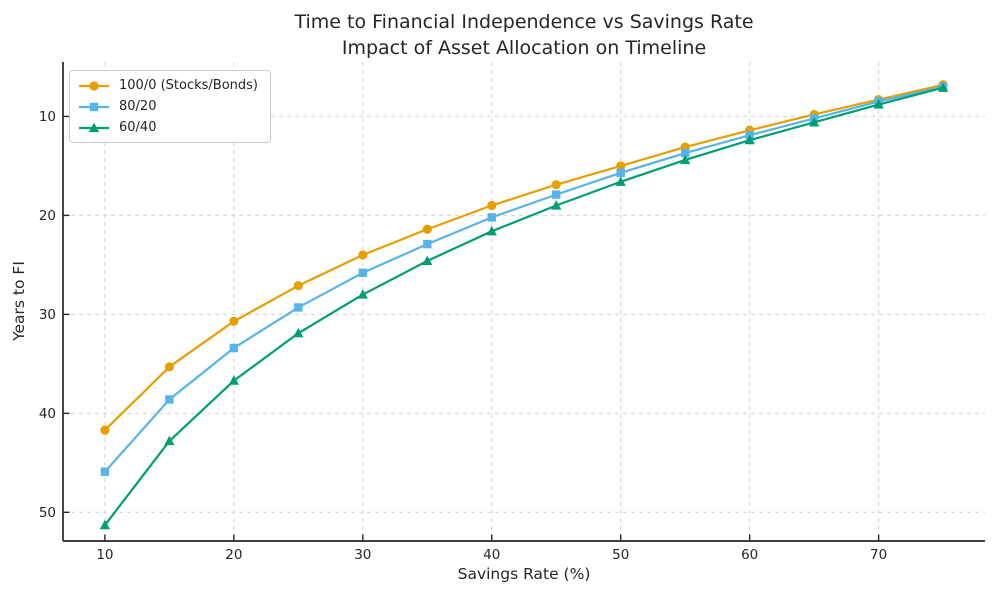 Image resolution: width=1000 pixels, height=600 pixels. I want to click on legend: 100/0 (Stocks/Bonds) 80/20 60/40, so click(170, 106).